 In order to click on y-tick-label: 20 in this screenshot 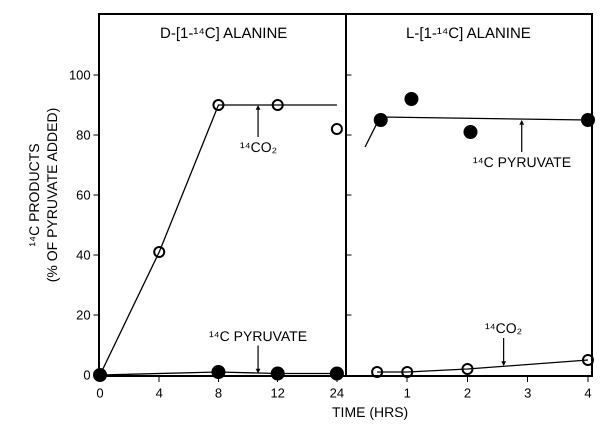, I will do `click(83, 315)`.